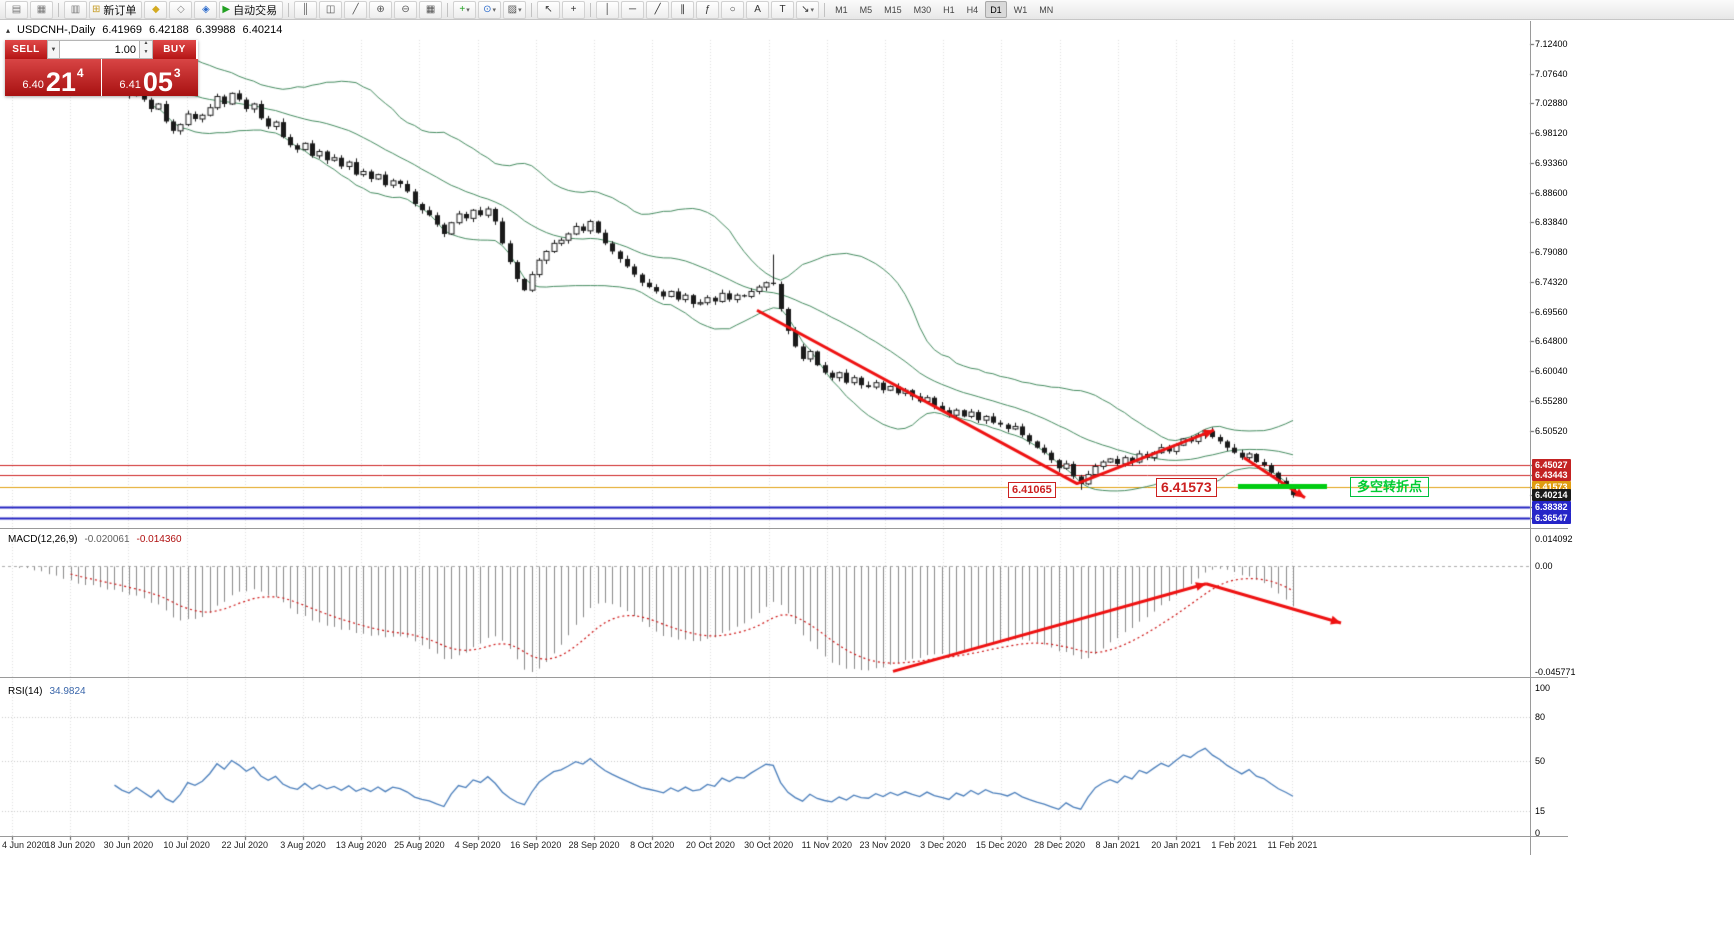  I want to click on sell-price-sup: 4, so click(80, 73).